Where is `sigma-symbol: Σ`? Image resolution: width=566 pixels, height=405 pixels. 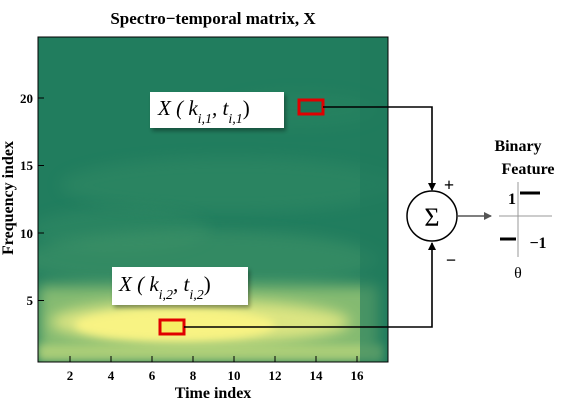
sigma-symbol: Σ is located at coordinates (431, 217).